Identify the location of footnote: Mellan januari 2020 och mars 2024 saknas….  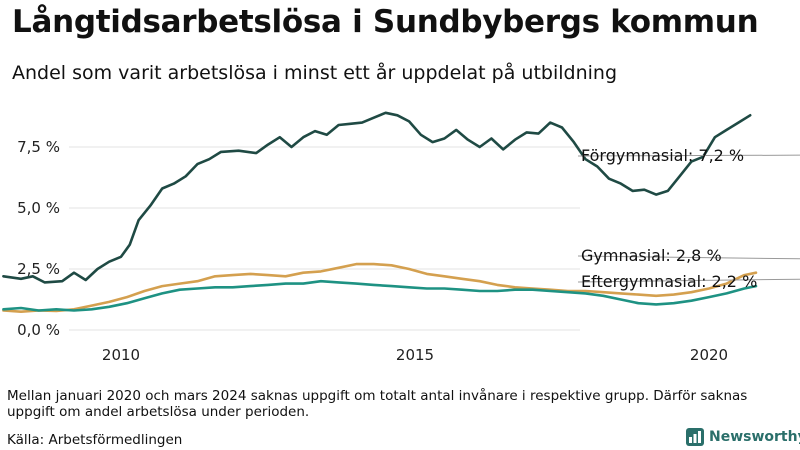
(377, 404).